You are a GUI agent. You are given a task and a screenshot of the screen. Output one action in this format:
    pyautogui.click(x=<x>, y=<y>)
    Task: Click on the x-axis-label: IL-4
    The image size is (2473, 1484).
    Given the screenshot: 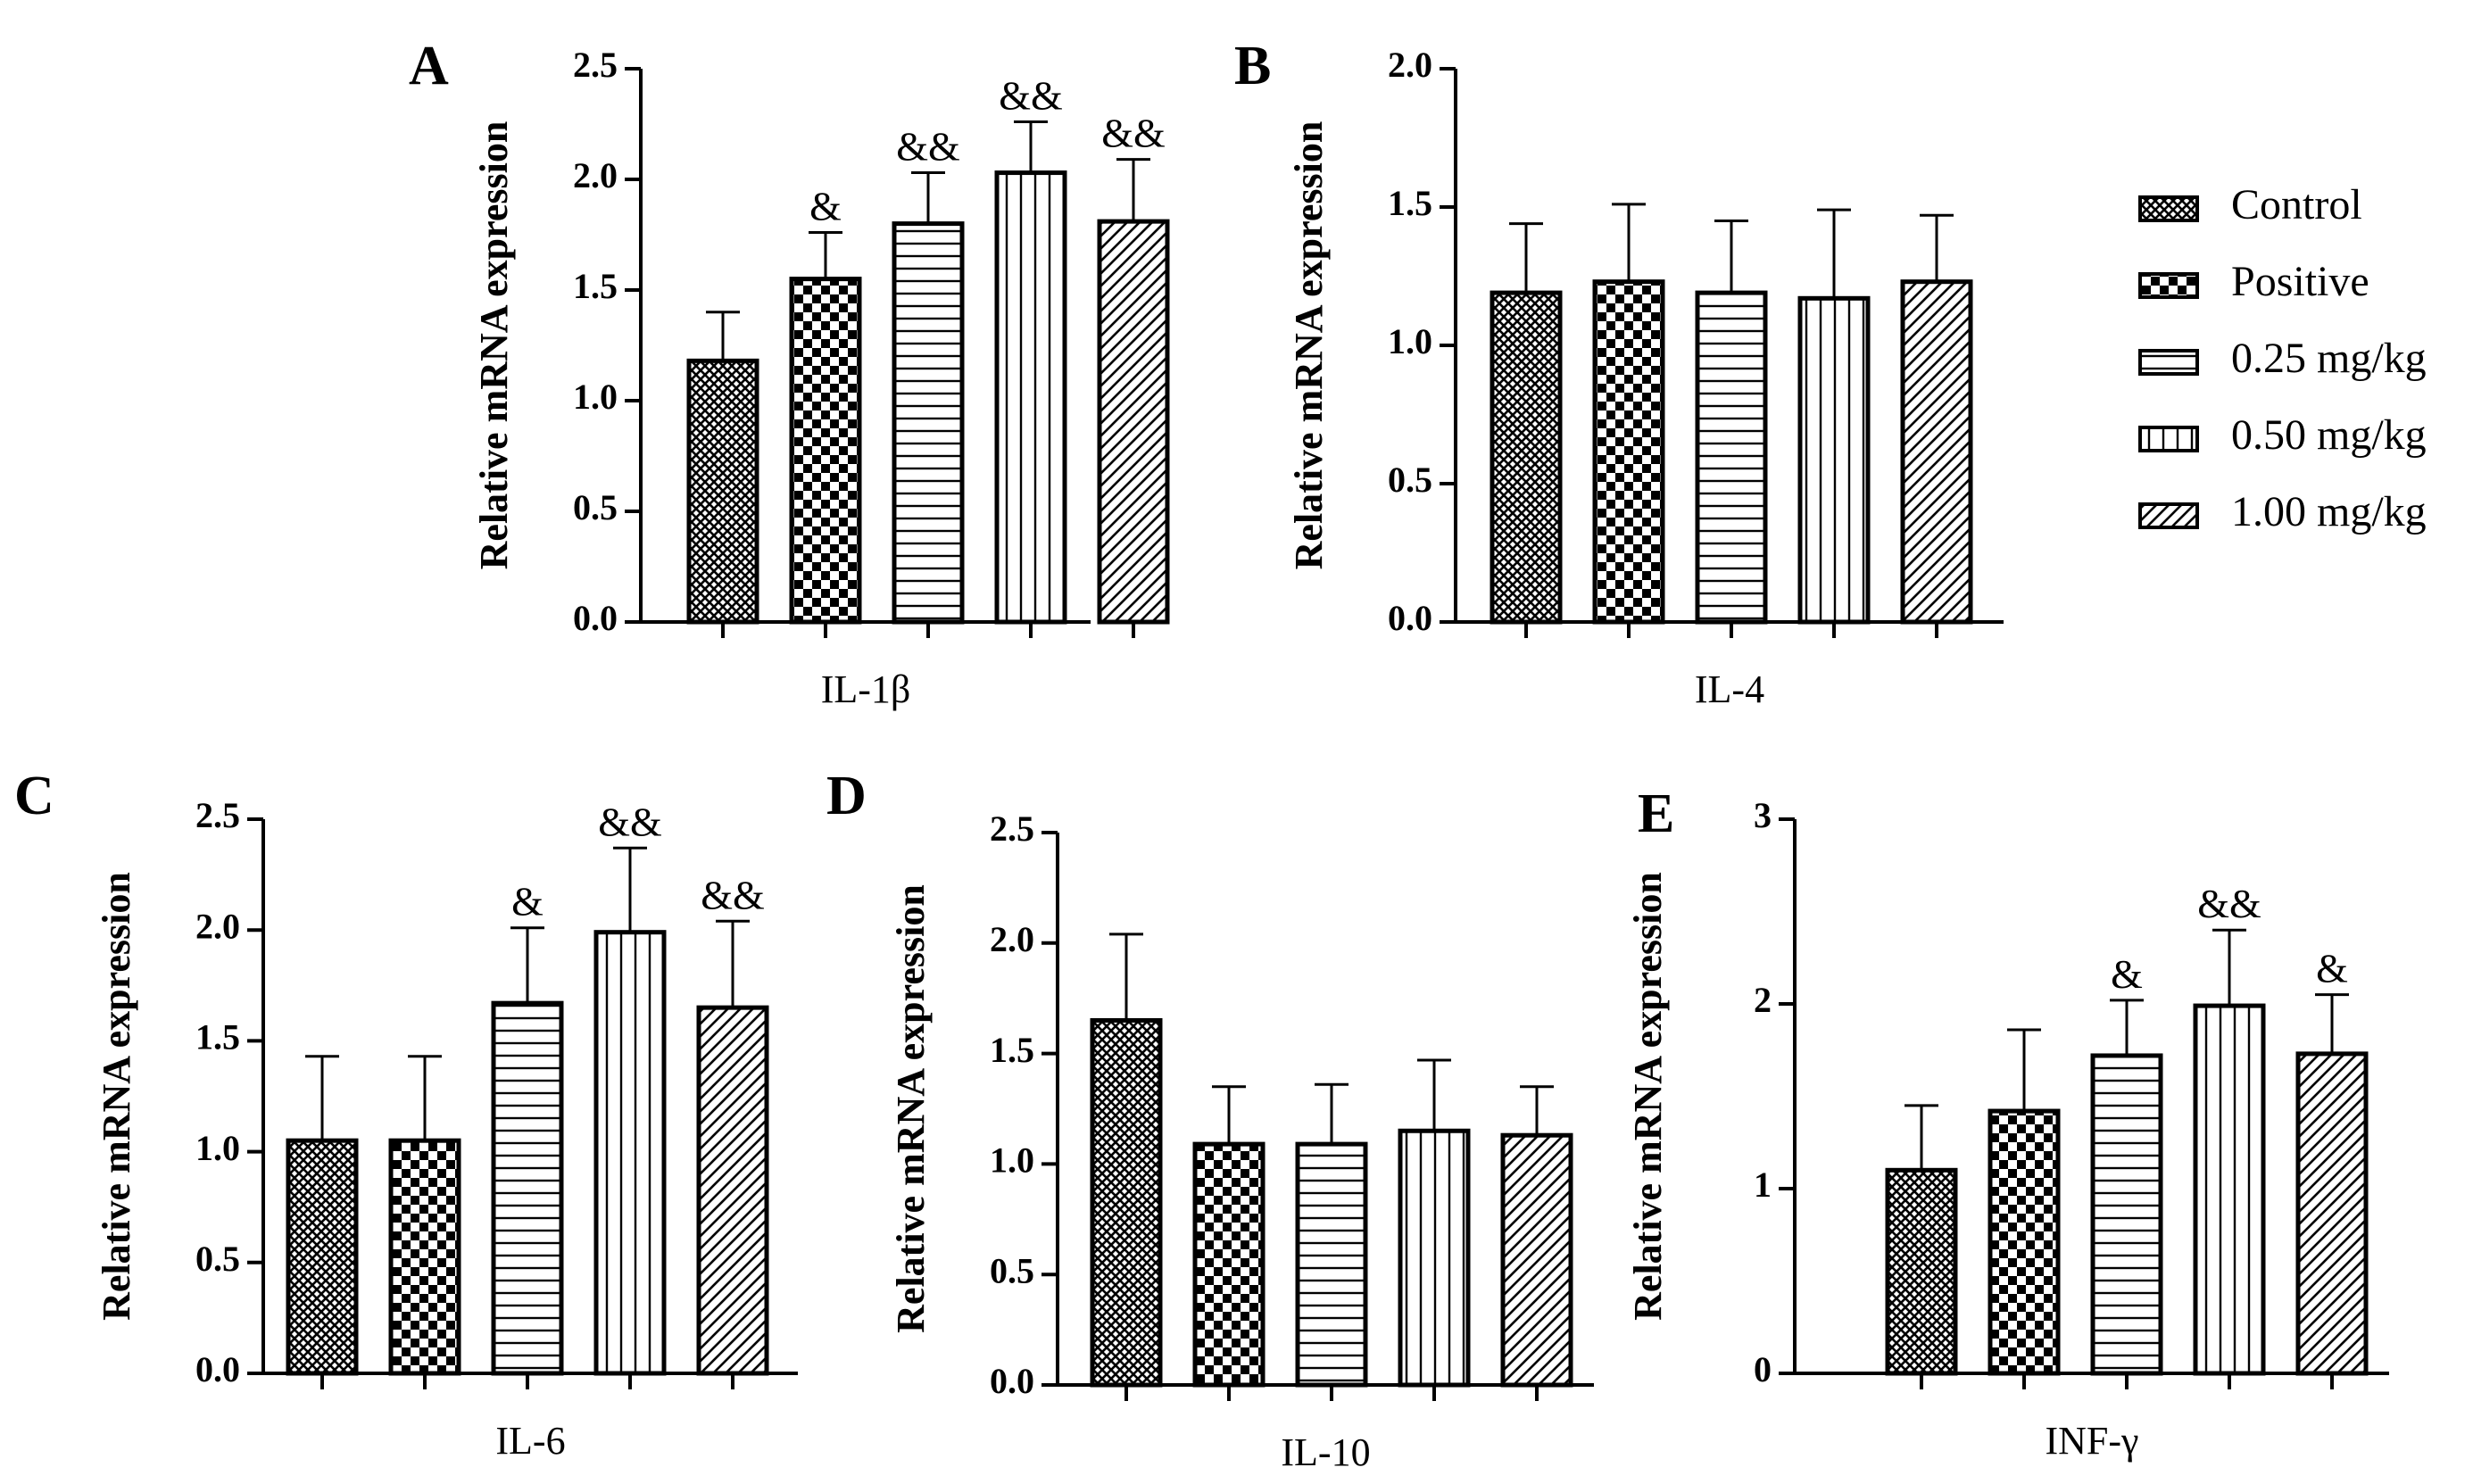 What is the action you would take?
    pyautogui.click(x=1729, y=689)
    